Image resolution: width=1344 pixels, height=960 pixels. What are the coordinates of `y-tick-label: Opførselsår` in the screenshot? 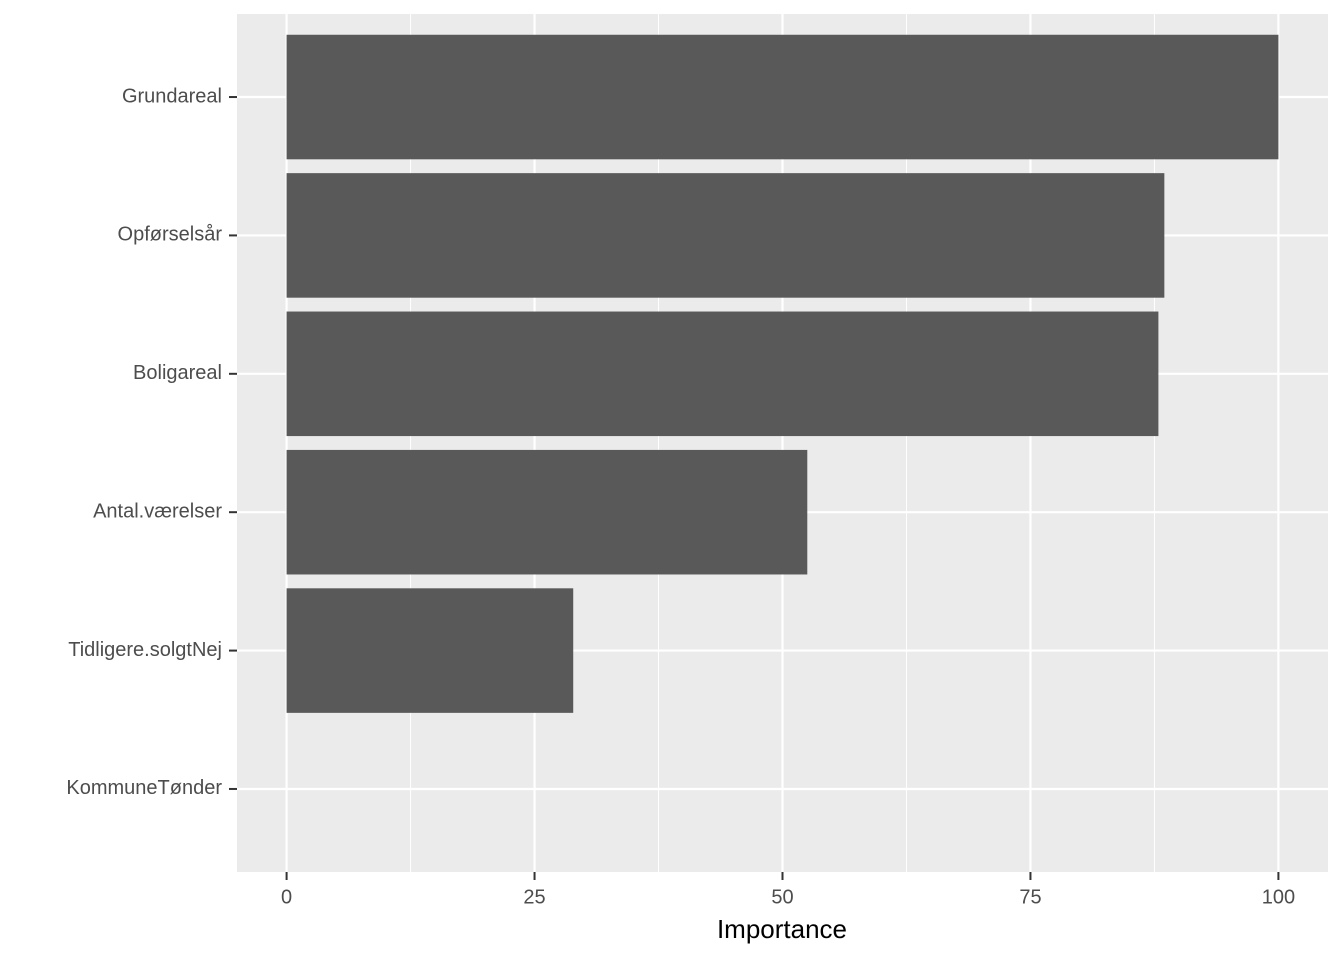 It's located at (170, 235).